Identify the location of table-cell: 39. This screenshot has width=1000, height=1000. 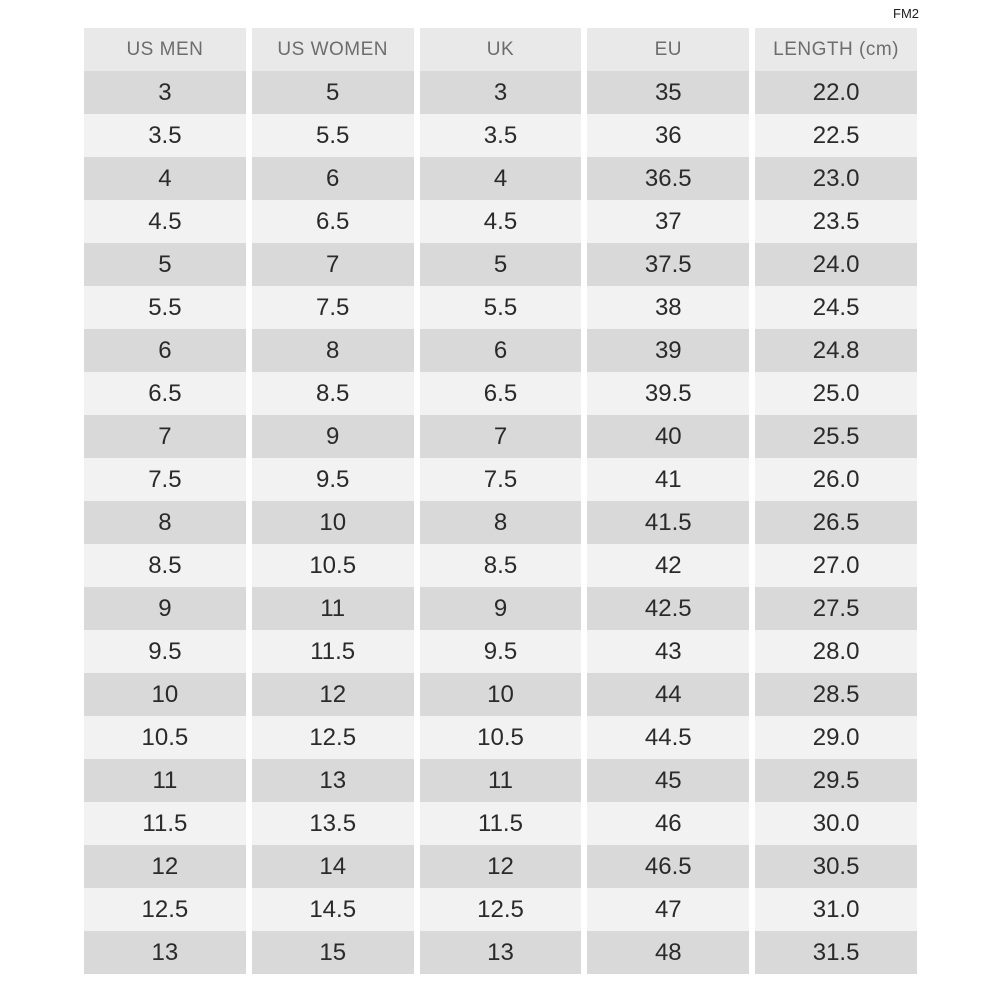
(668, 350).